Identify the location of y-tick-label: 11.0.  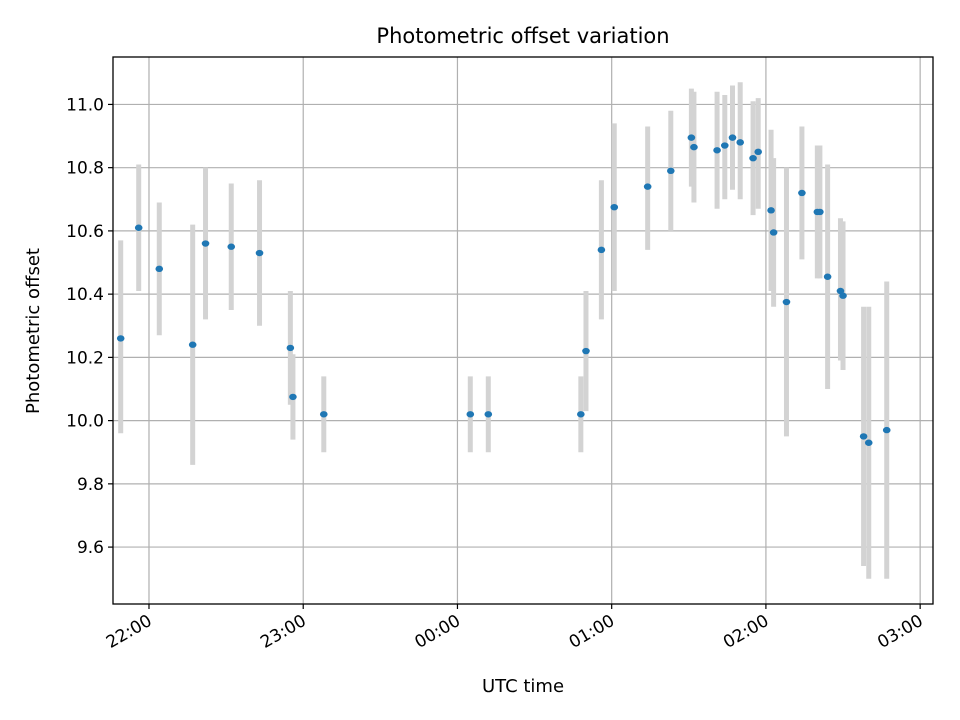
(85, 105).